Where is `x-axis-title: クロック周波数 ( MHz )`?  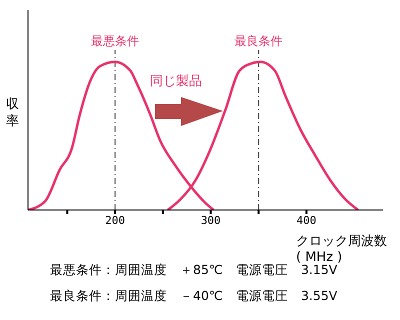 x-axis-title: クロック周波数 ( MHz ) is located at coordinates (341, 249).